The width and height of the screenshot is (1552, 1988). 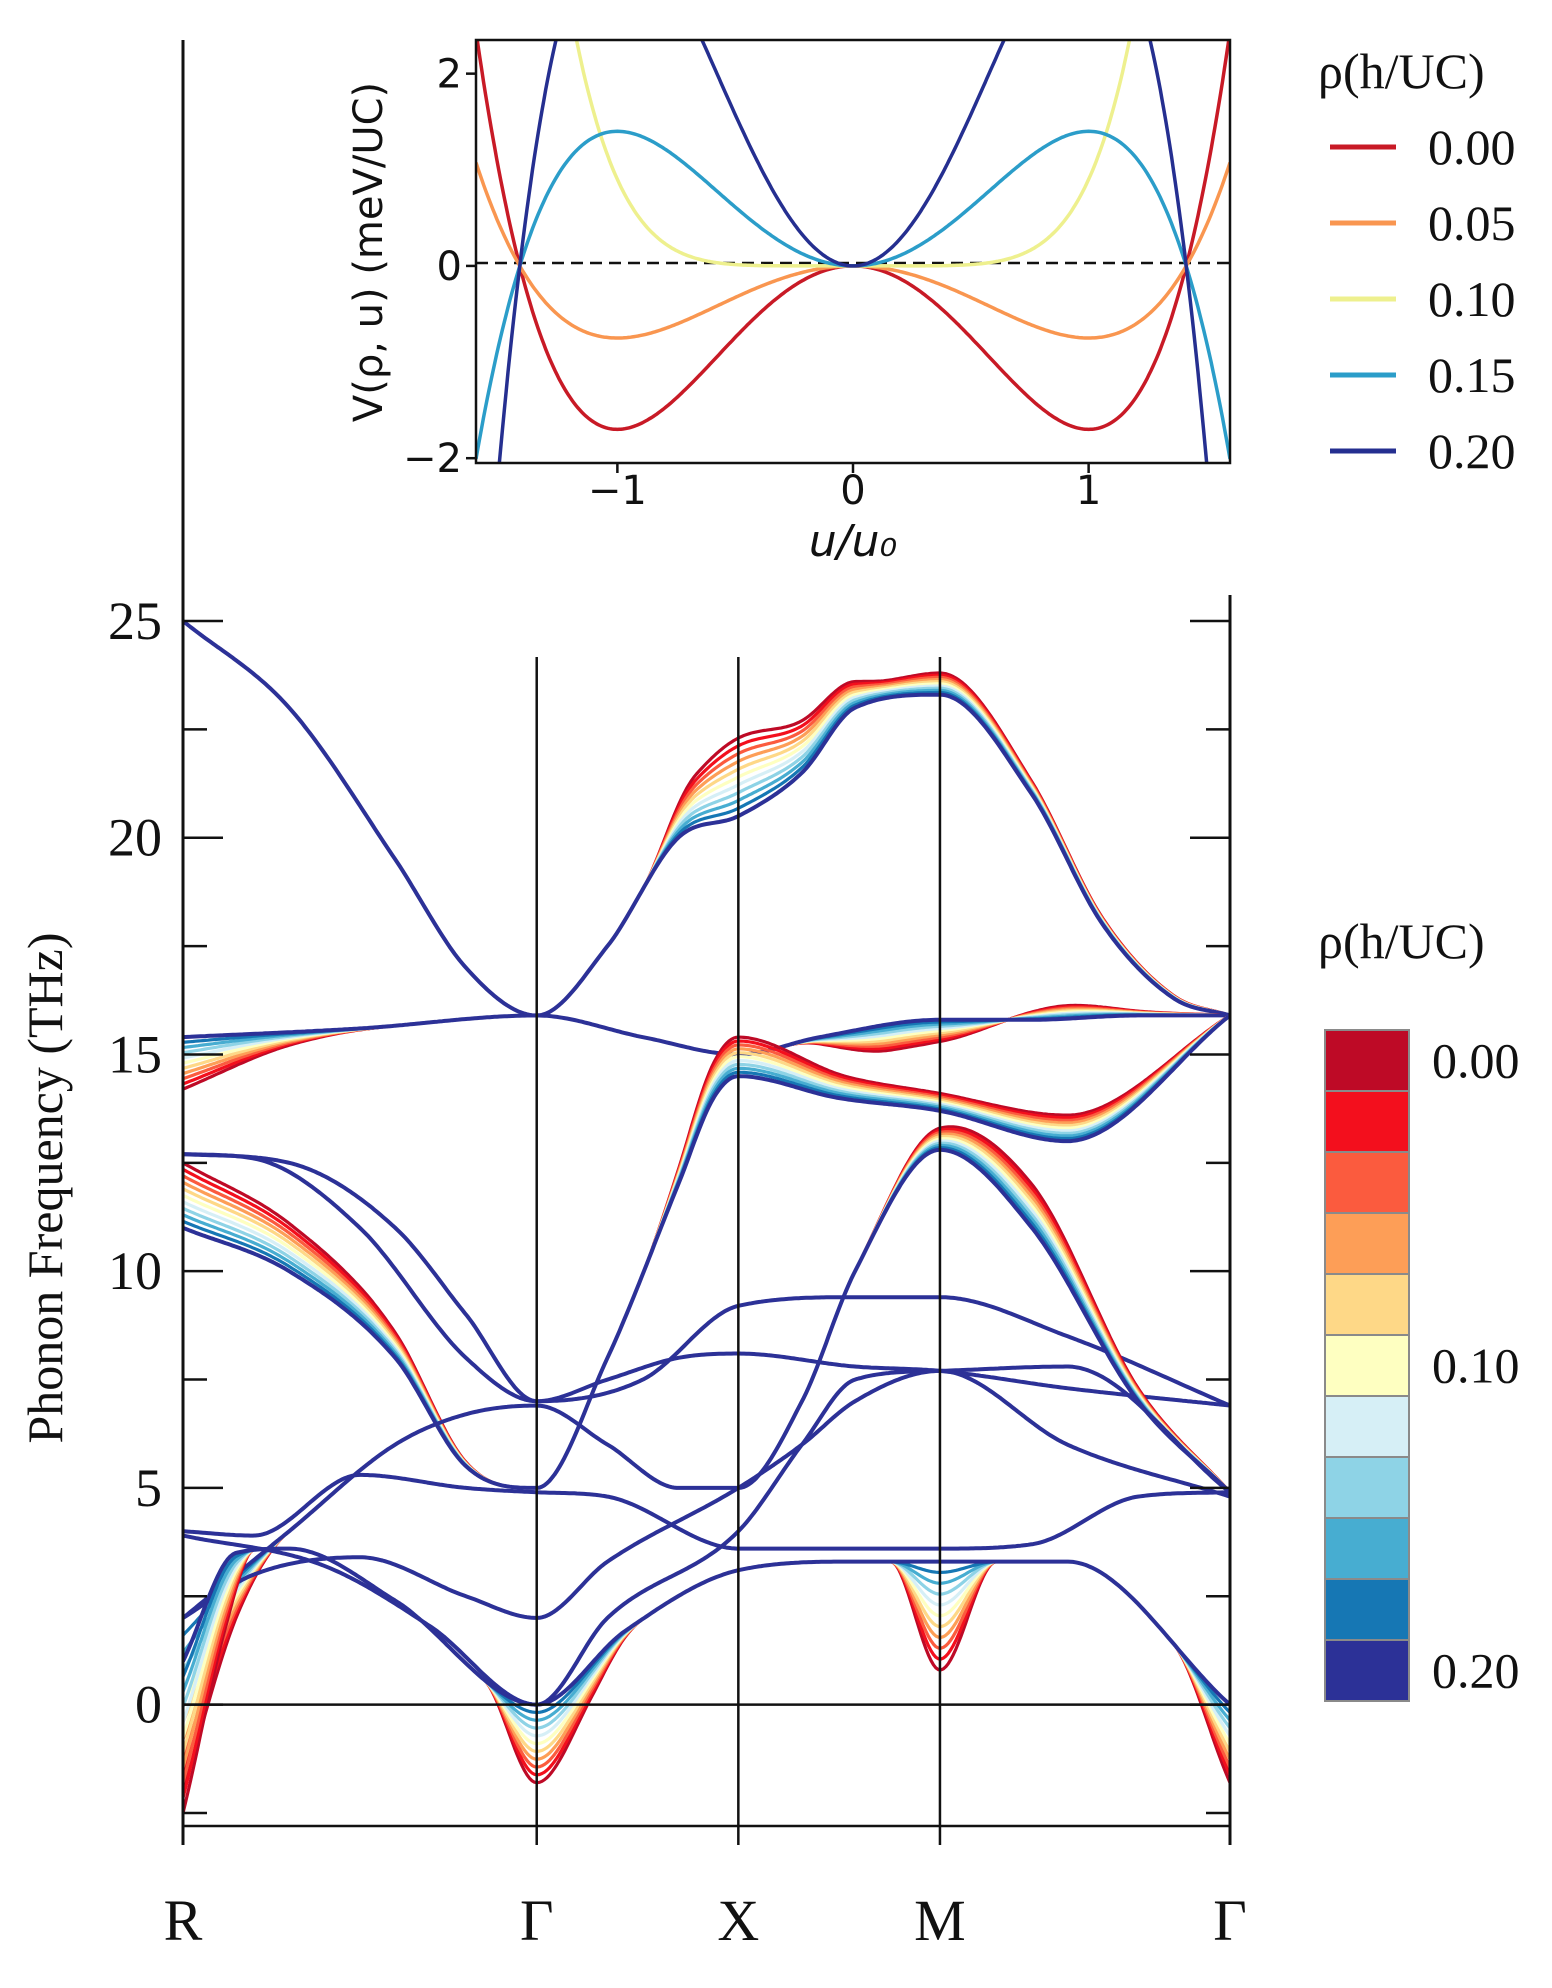 What do you see at coordinates (135, 838) in the screenshot?
I see `y-tick-label: 20` at bounding box center [135, 838].